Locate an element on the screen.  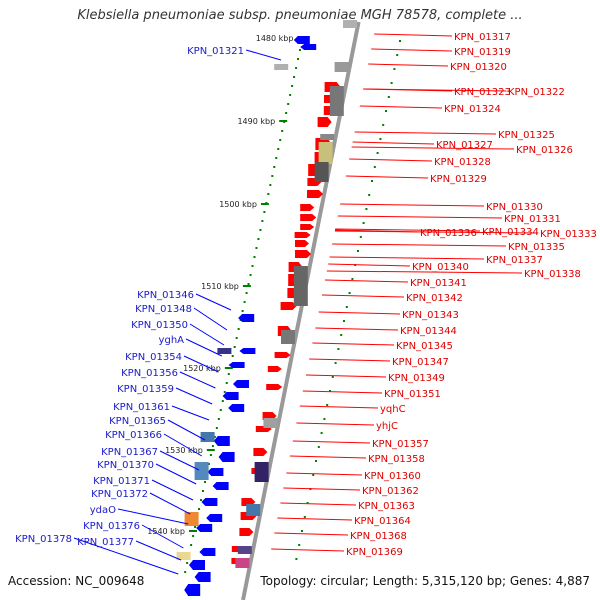
reverse-gene-label: KPN_01348 is located at coordinates (163, 309).